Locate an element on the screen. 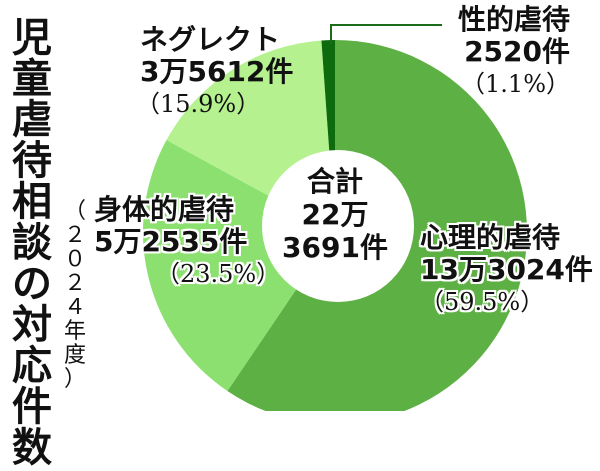 This screenshot has height=471, width=600. title-char: 虐 is located at coordinates (32, 120).